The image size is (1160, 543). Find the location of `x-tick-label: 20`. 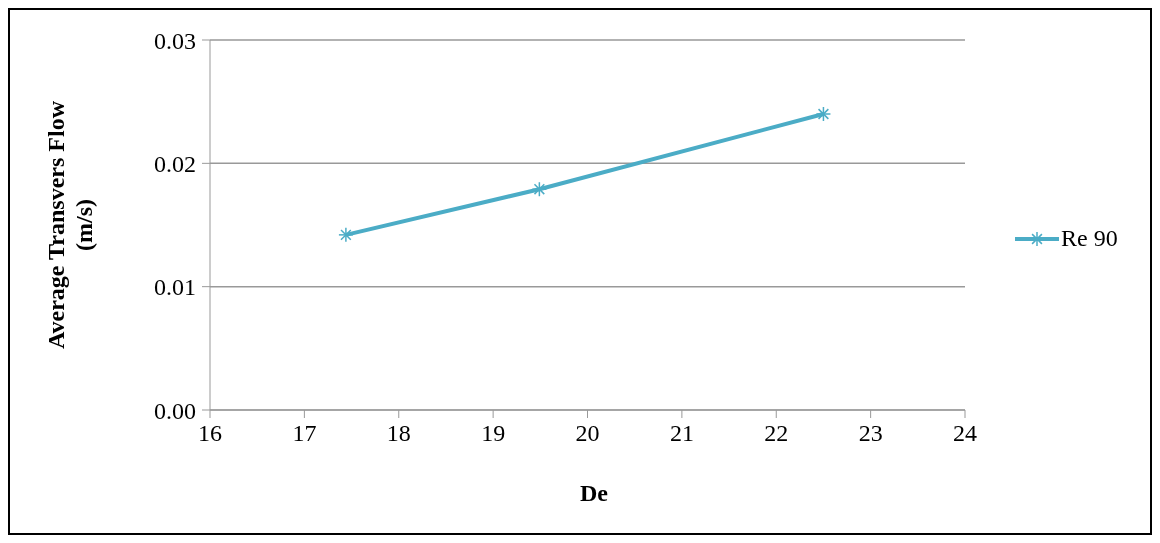

x-tick-label: 20 is located at coordinates (587, 433).